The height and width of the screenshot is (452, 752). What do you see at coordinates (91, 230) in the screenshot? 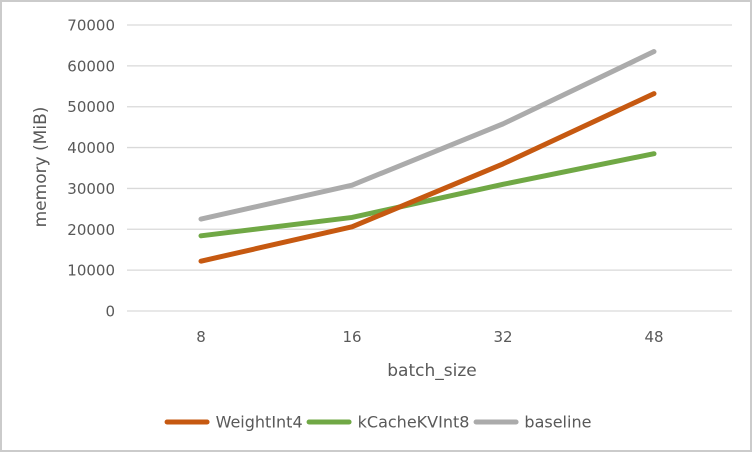
I see `y-tick-label: 20000` at bounding box center [91, 230].